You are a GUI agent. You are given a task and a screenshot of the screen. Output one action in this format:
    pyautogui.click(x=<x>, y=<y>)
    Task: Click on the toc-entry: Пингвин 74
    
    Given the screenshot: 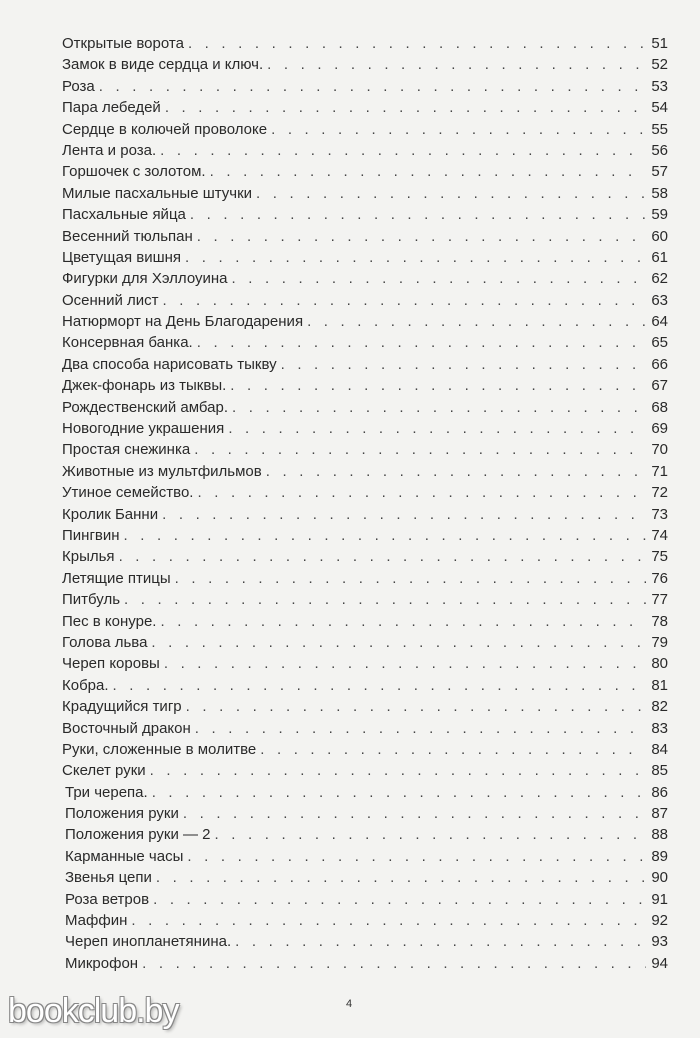 What is the action you would take?
    pyautogui.click(x=365, y=535)
    